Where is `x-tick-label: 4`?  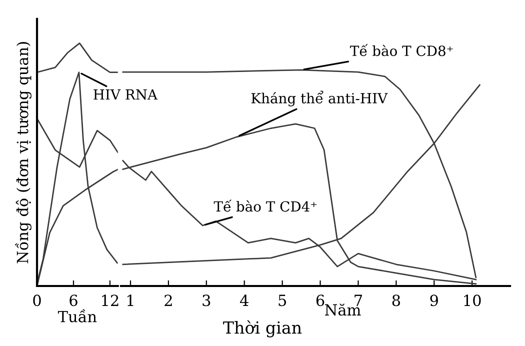 x-tick-label: 4 is located at coordinates (244, 300).